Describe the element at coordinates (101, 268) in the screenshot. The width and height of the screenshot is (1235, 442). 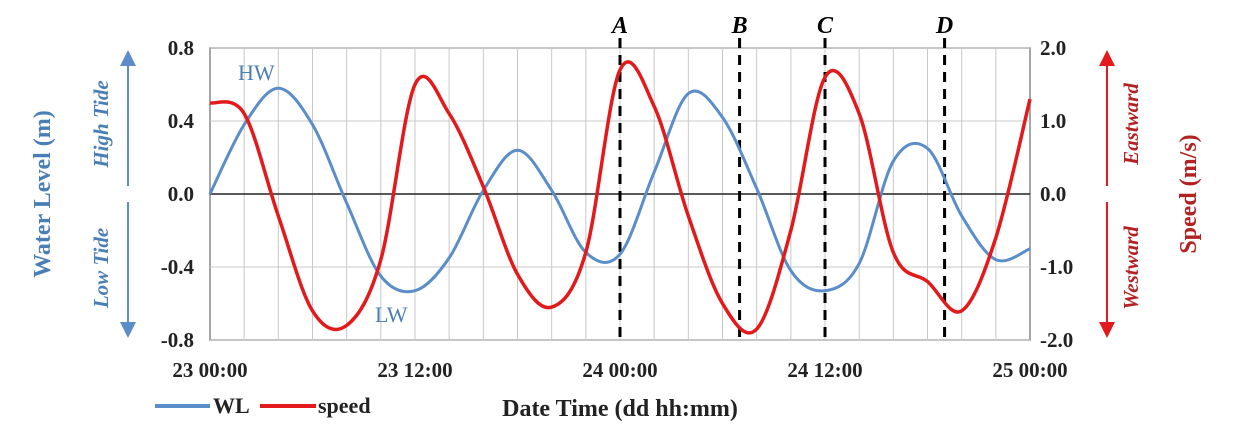
I see `low-tide-label: Low Tide` at that location.